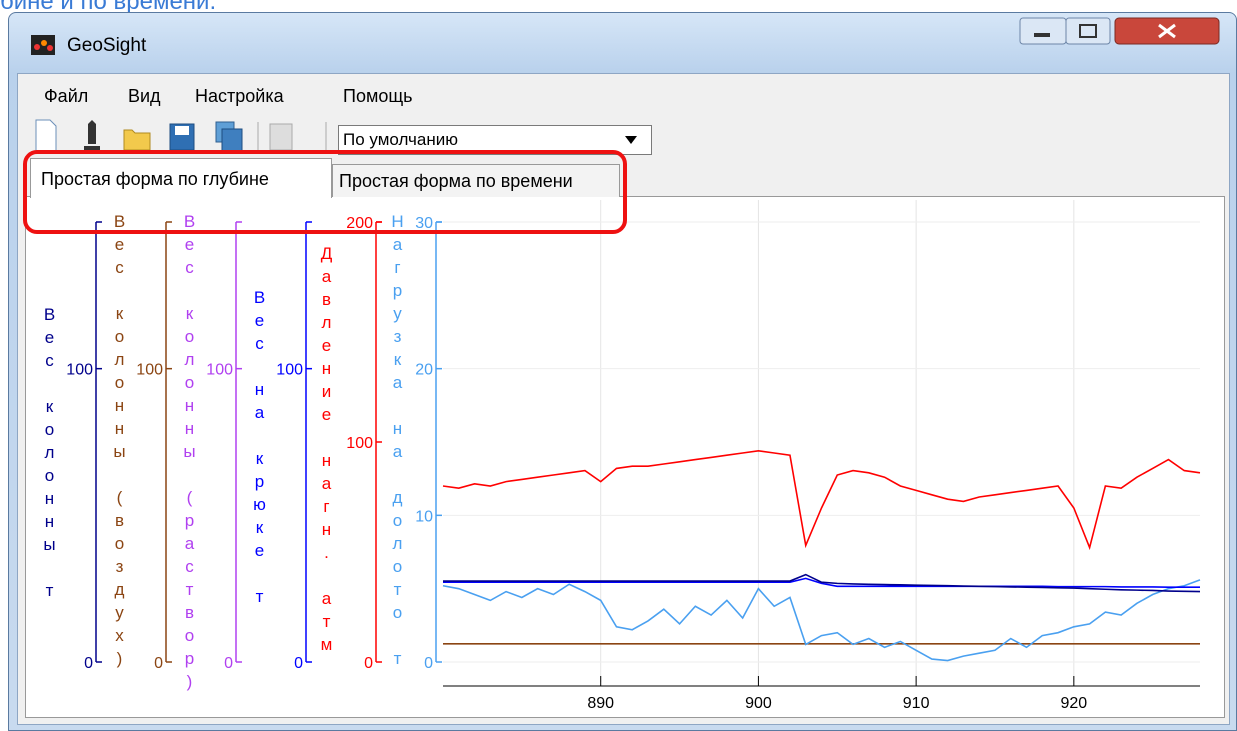  I want to click on x-tick-label: 890, so click(600, 703).